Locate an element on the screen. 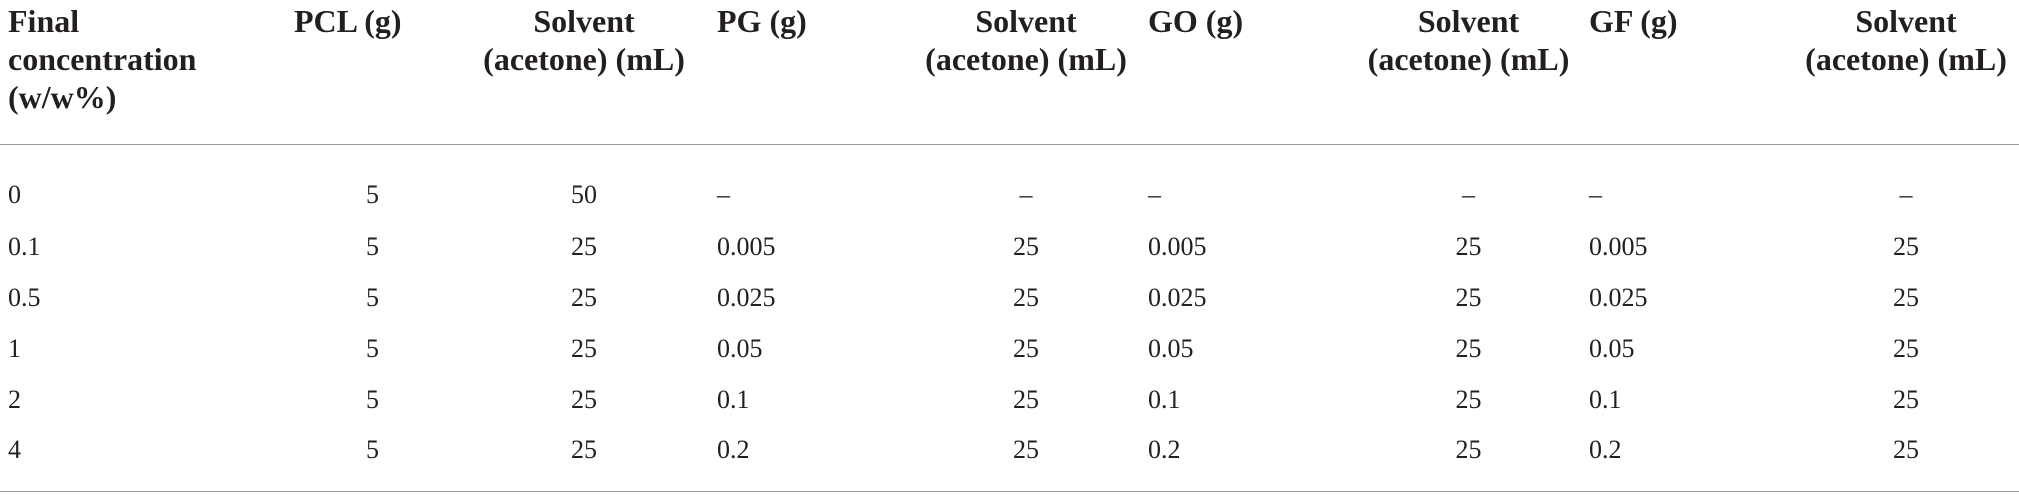 The image size is (2019, 497). cell-solvent-pcl: 50 is located at coordinates (584, 194).